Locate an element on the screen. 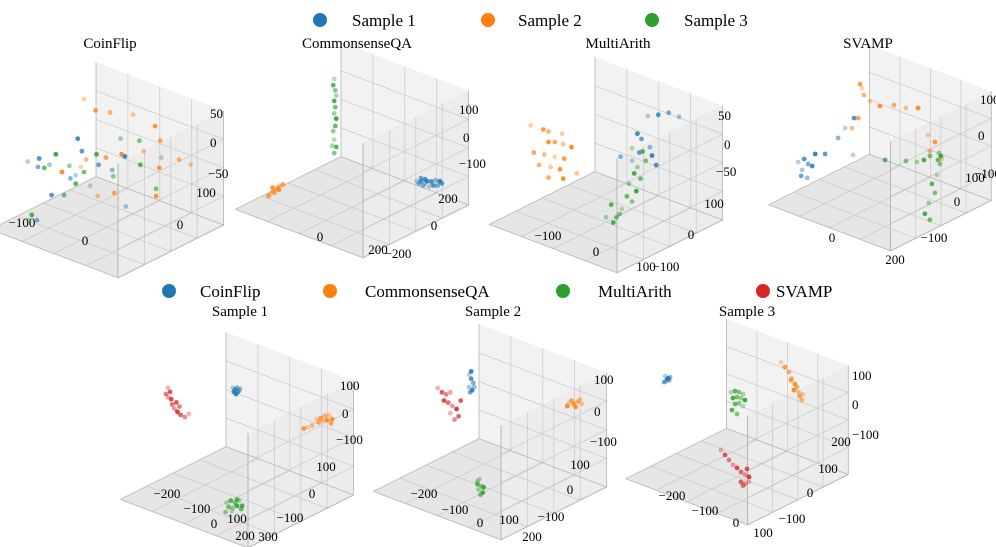  z-tick-label: 50 is located at coordinates (724, 115).